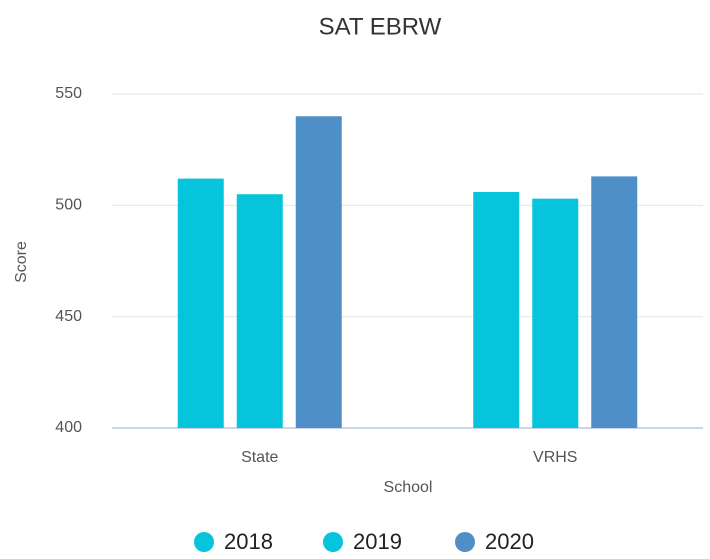  Describe the element at coordinates (68, 316) in the screenshot. I see `y-tick-label: 450` at that location.